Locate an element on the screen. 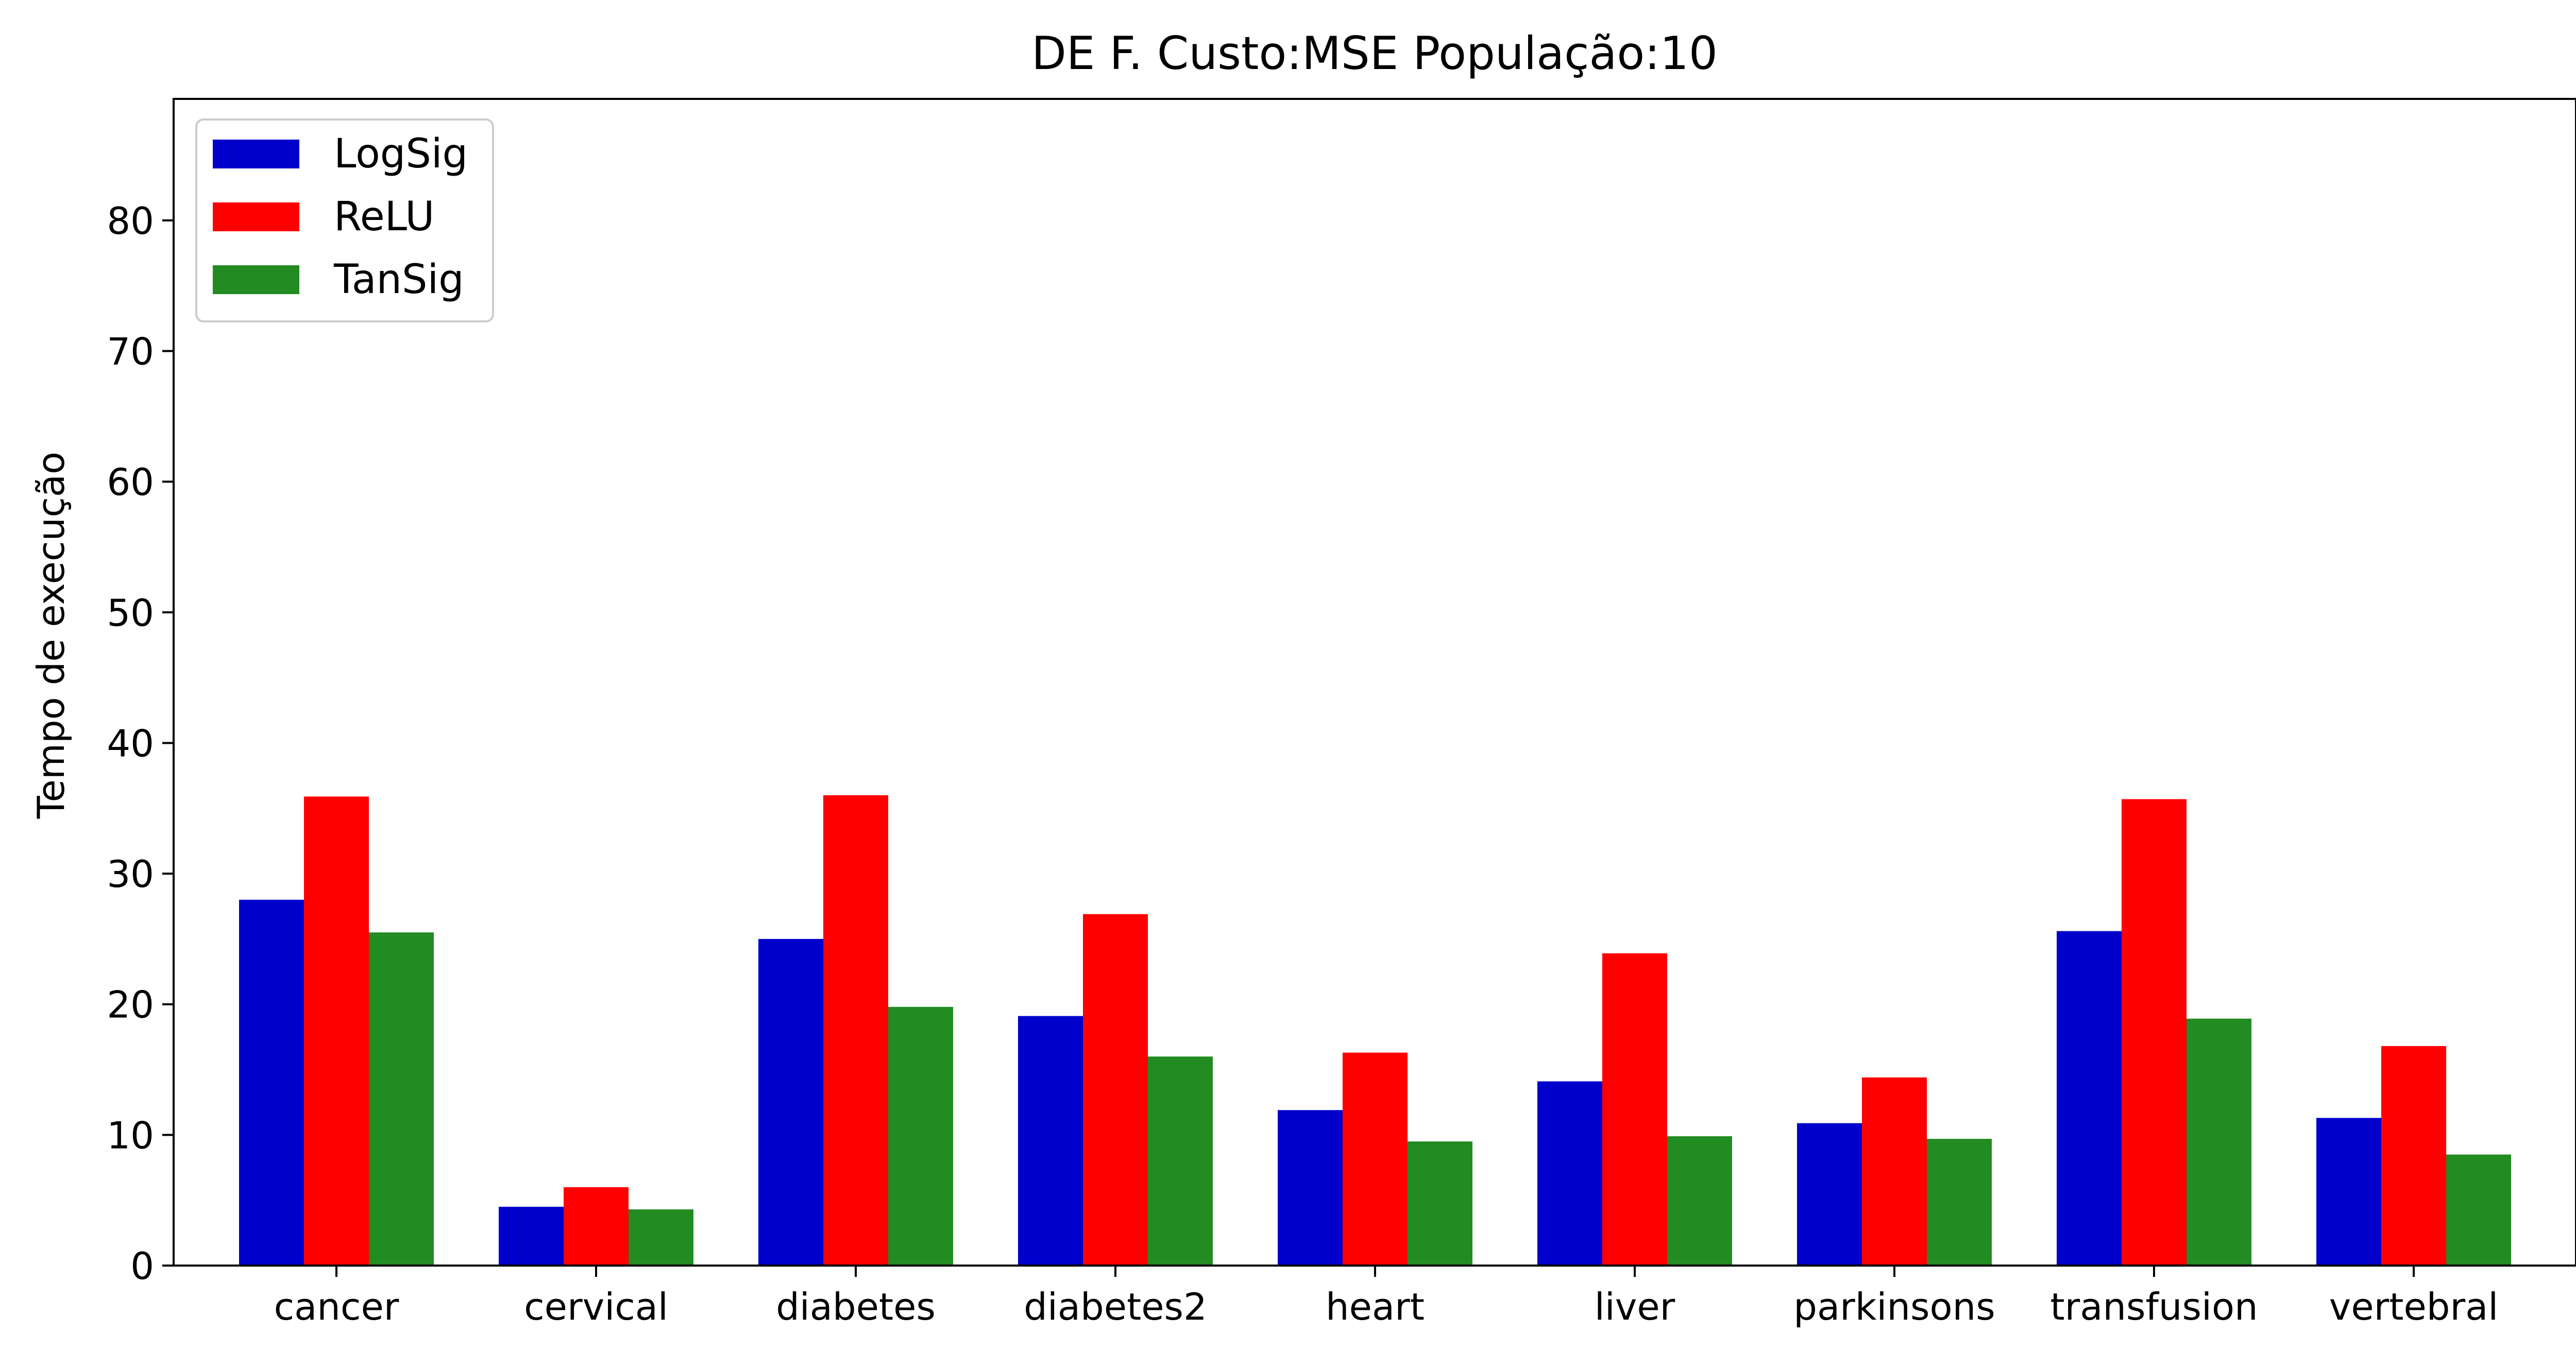  bar-relu-cancer is located at coordinates (336, 1031).